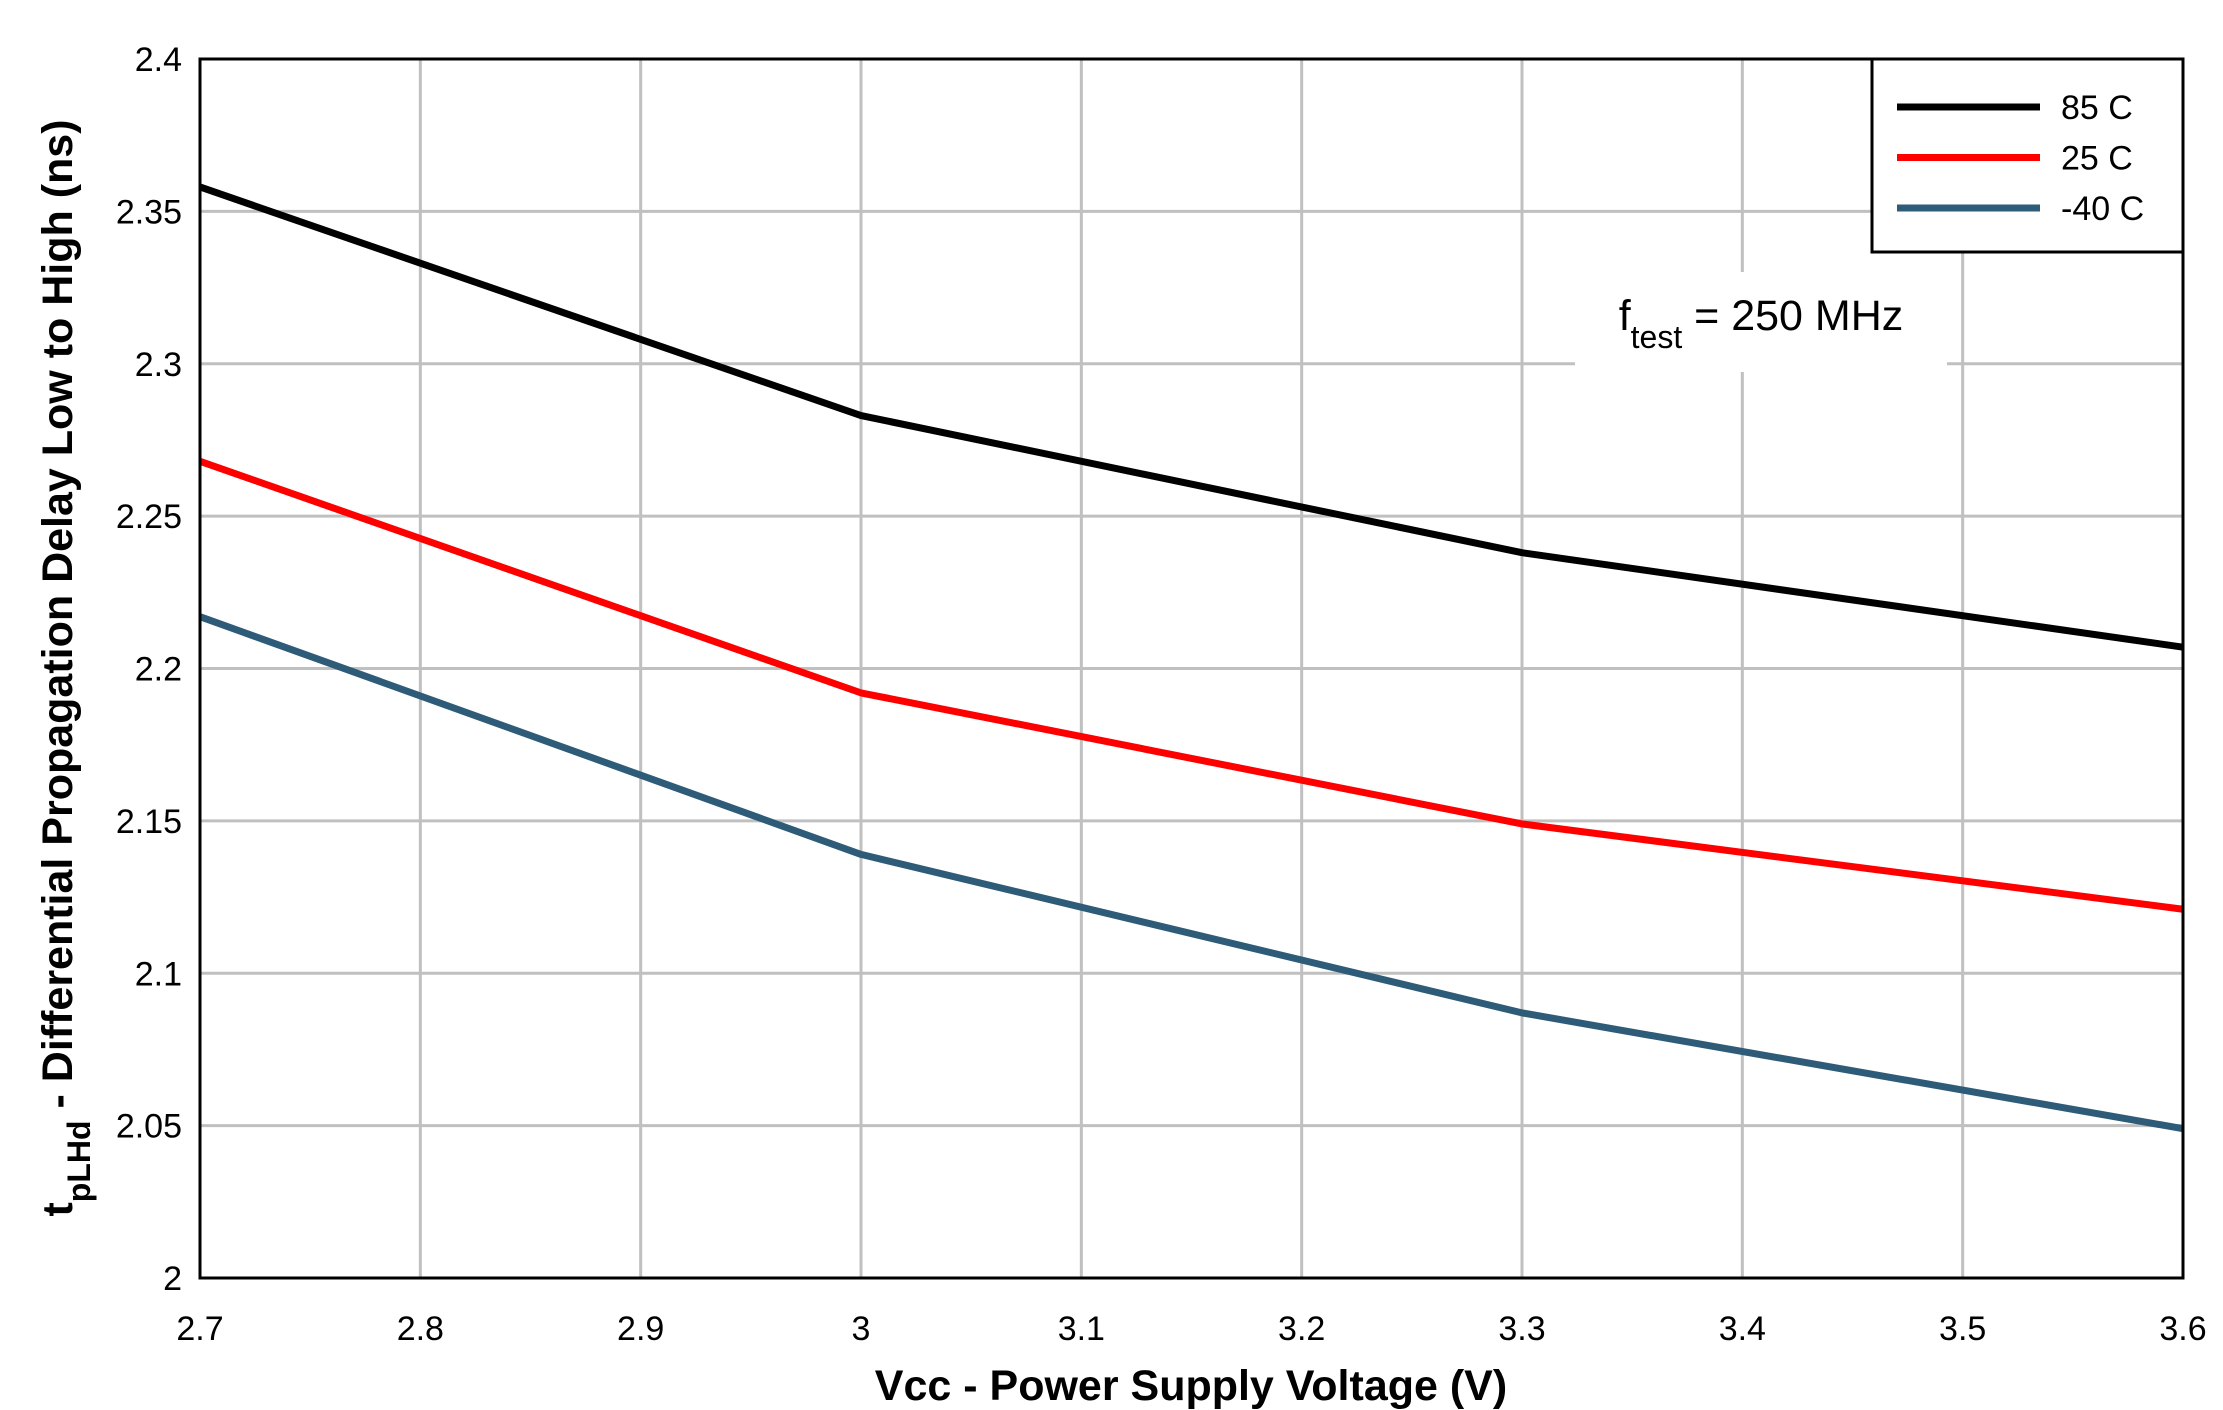 The height and width of the screenshot is (1410, 2223). What do you see at coordinates (149, 1127) in the screenshot?
I see `y-tick-label: 2.05` at bounding box center [149, 1127].